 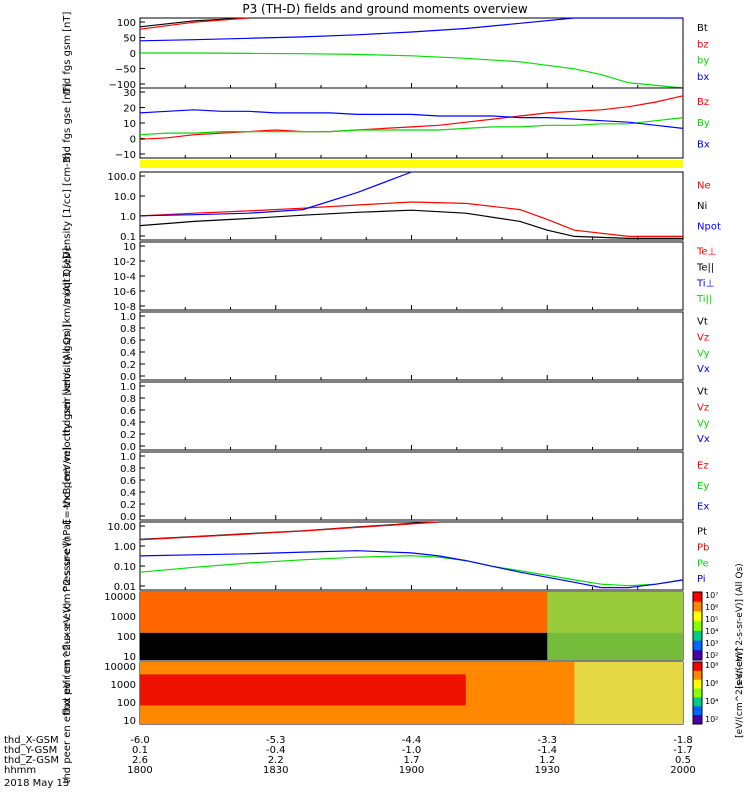 I want to click on y-axis-label: thd fgs gse [nT], so click(x=67, y=122).